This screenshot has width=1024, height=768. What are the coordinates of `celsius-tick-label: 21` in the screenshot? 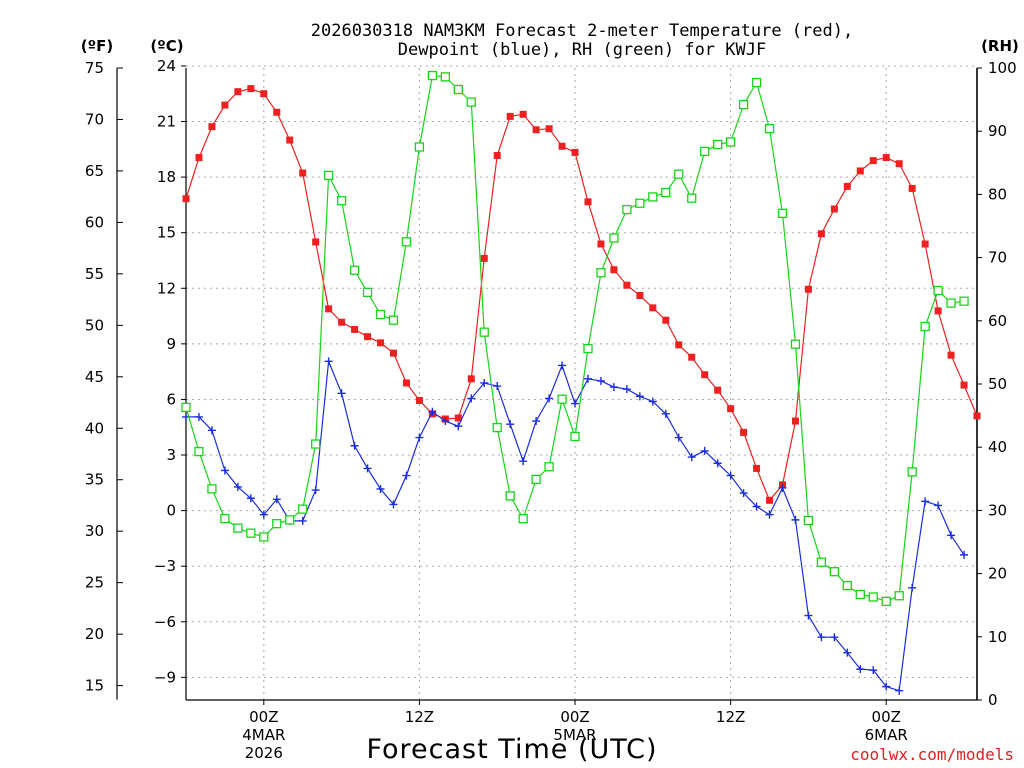 It's located at (166, 122).